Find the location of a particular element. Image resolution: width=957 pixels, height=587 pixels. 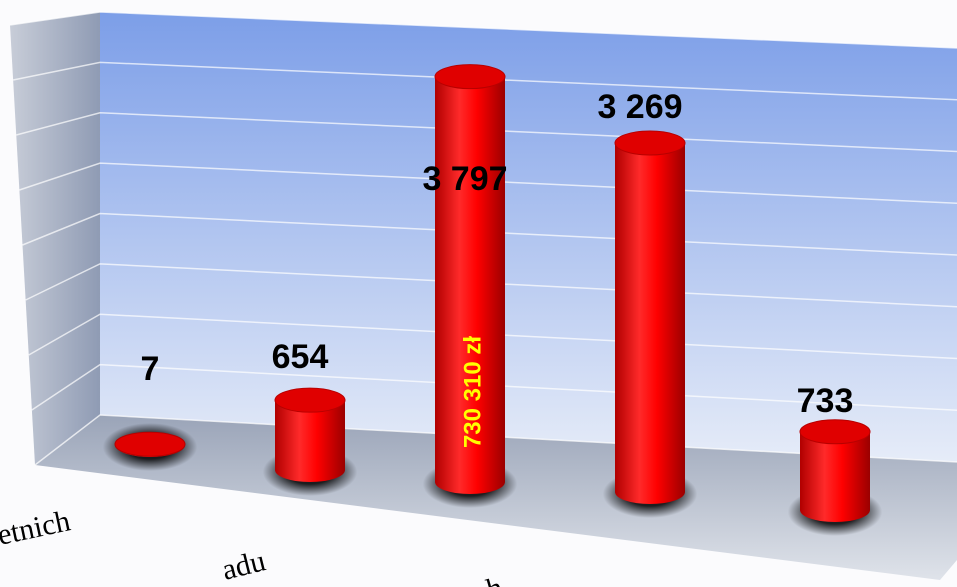

value-label: 7 is located at coordinates (150, 369).